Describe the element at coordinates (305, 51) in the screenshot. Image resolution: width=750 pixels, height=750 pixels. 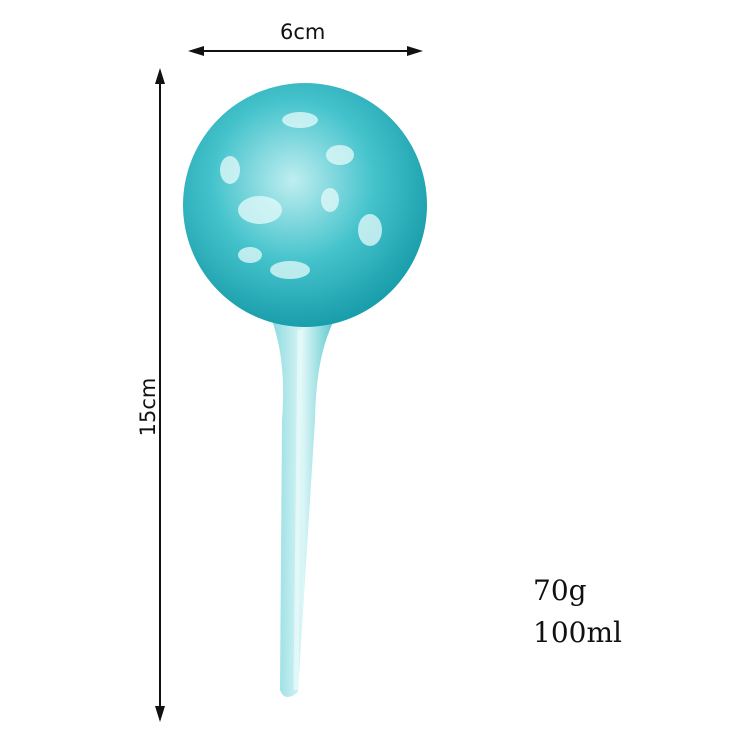
I see `width-dimension-arrow` at that location.